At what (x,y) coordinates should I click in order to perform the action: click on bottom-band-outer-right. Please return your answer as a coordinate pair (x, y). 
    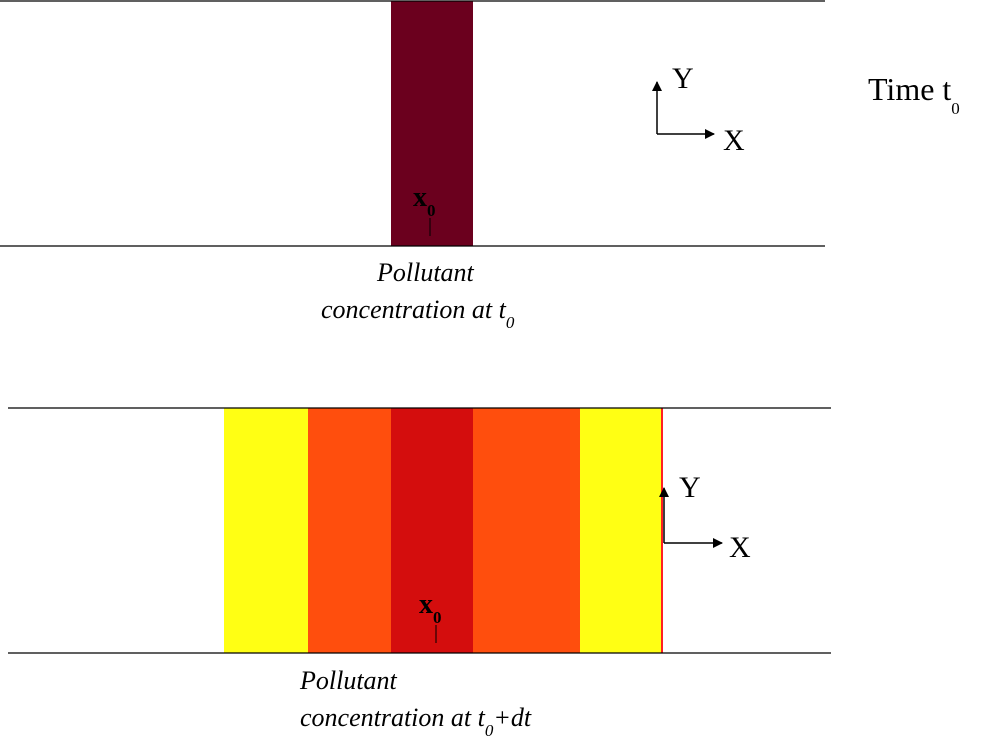
    Looking at the image, I should click on (621, 530).